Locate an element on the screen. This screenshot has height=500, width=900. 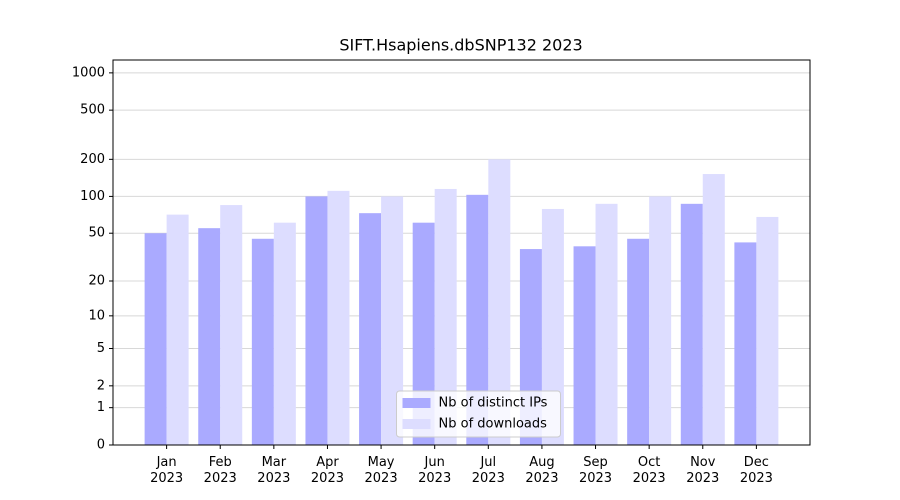
x-tick-label-line: Nov is located at coordinates (703, 462).